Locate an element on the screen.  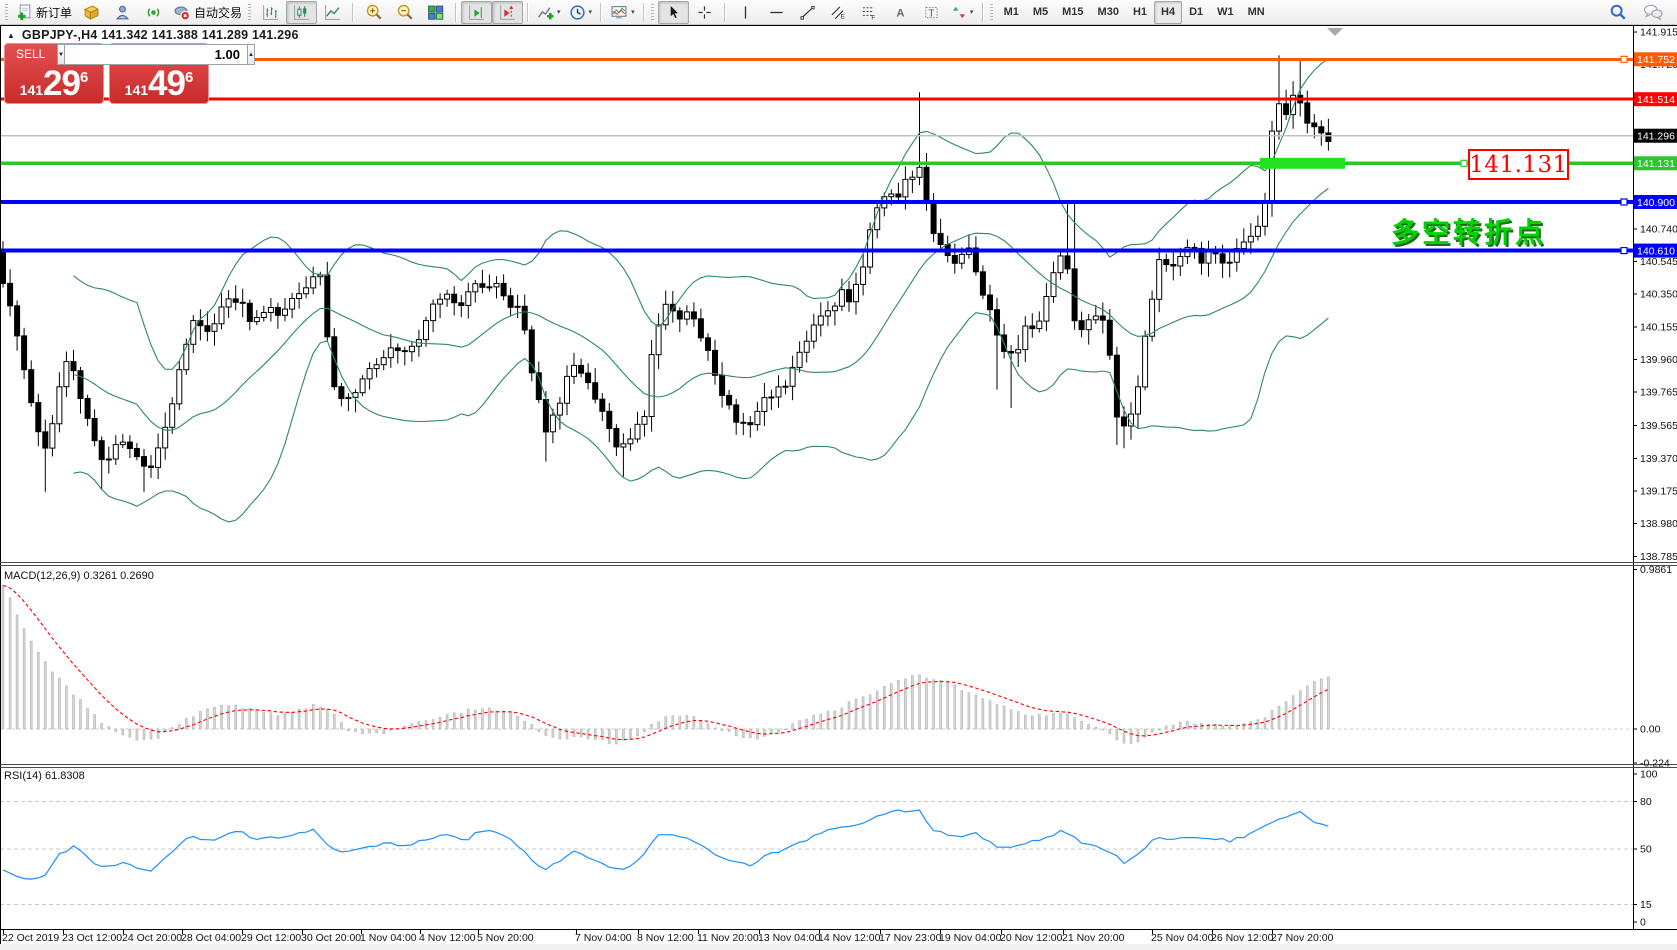
volume-decrease-button: ▼ is located at coordinates (61, 54).